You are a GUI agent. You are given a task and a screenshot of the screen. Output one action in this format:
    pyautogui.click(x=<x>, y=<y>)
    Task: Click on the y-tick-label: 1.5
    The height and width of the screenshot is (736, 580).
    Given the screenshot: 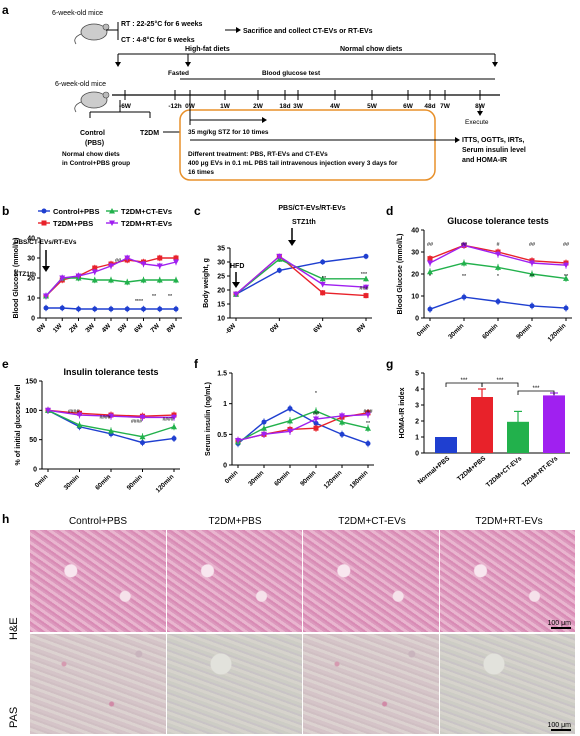 What is the action you would take?
    pyautogui.click(x=222, y=374)
    